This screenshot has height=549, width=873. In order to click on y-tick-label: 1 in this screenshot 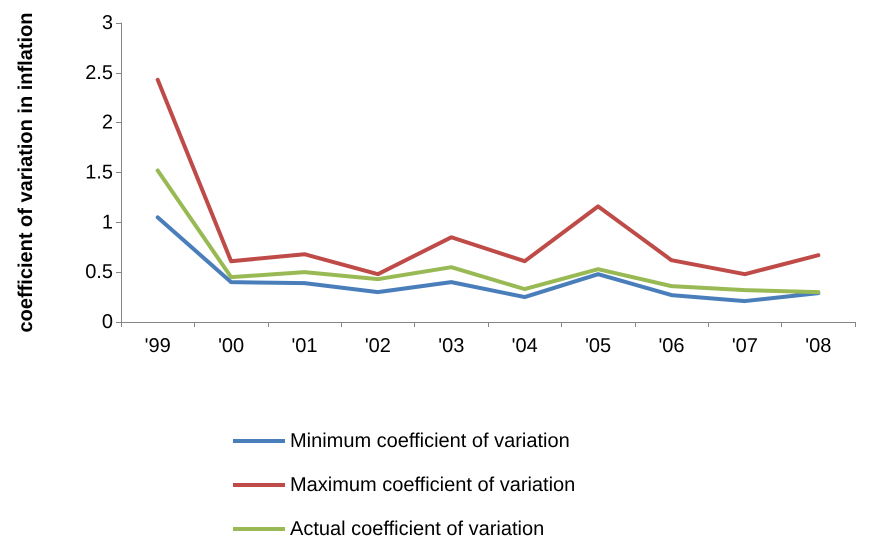, I will do `click(107, 222)`.